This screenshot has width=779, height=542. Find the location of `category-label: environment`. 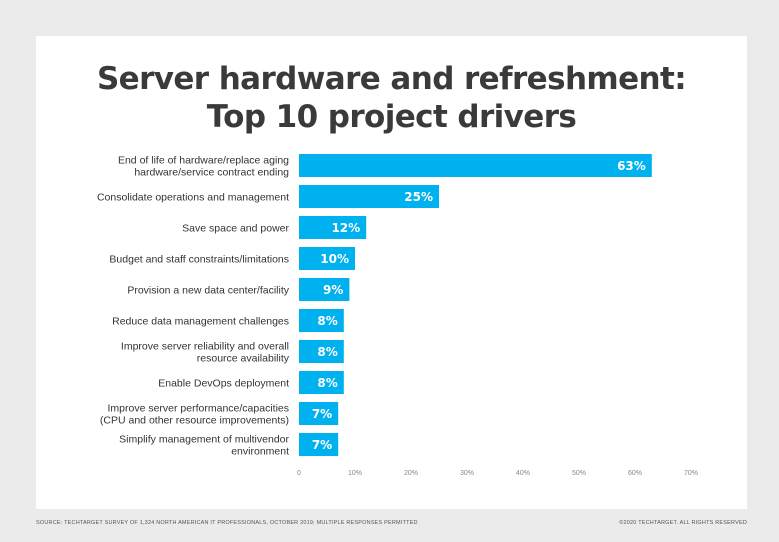

category-label: environment is located at coordinates (260, 452).